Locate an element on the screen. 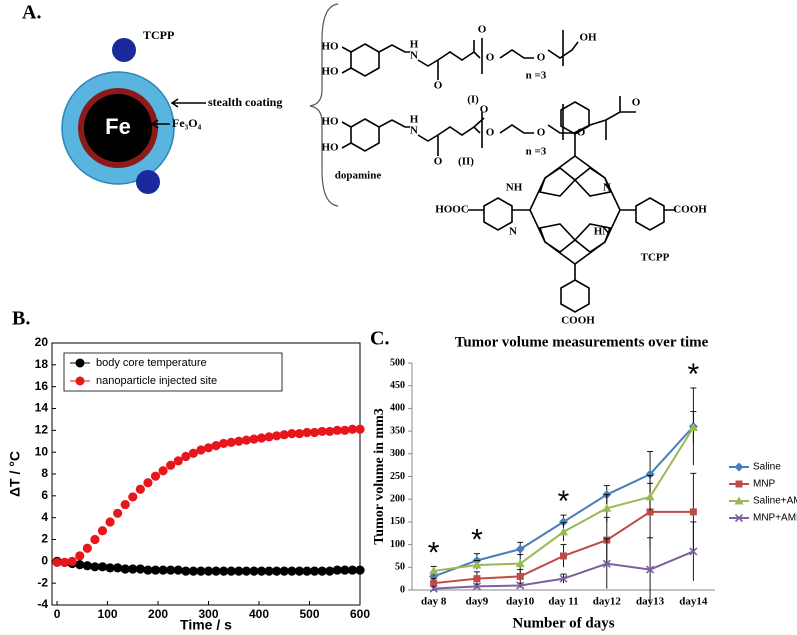 The height and width of the screenshot is (635, 797). x-axis-label: Number of days is located at coordinates (563, 623).